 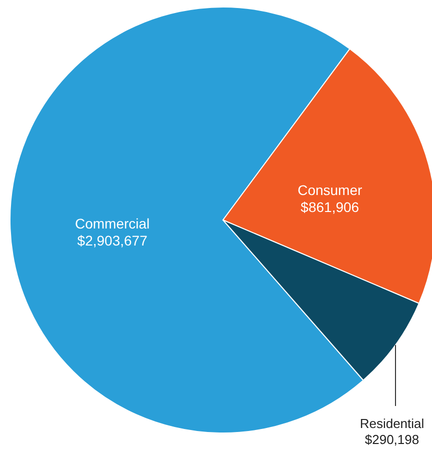 What do you see at coordinates (112, 224) in the screenshot?
I see `slice-label: Commercial` at bounding box center [112, 224].